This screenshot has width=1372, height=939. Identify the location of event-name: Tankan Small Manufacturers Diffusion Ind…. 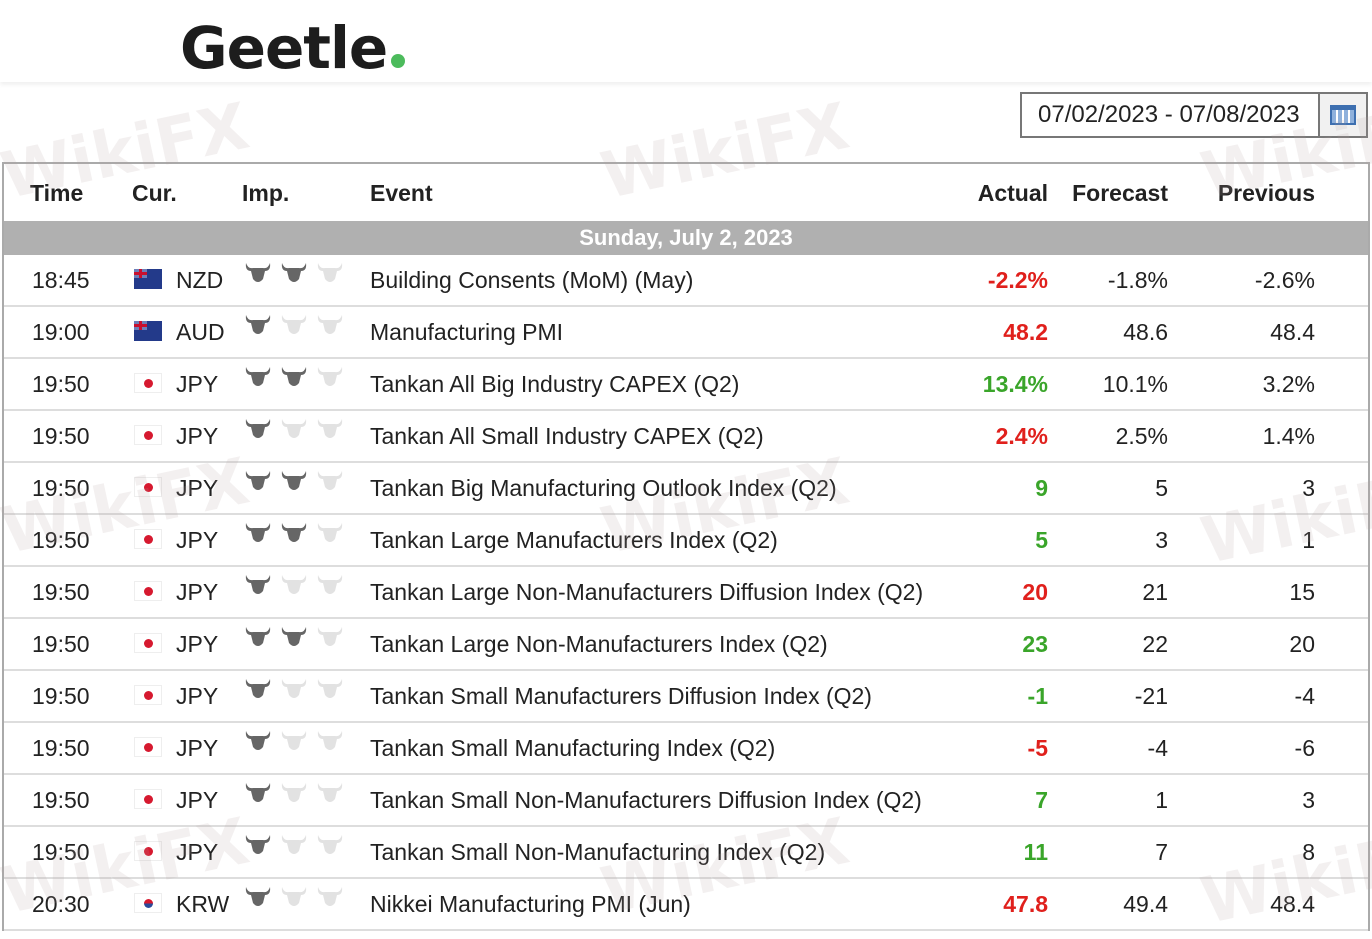
(621, 696).